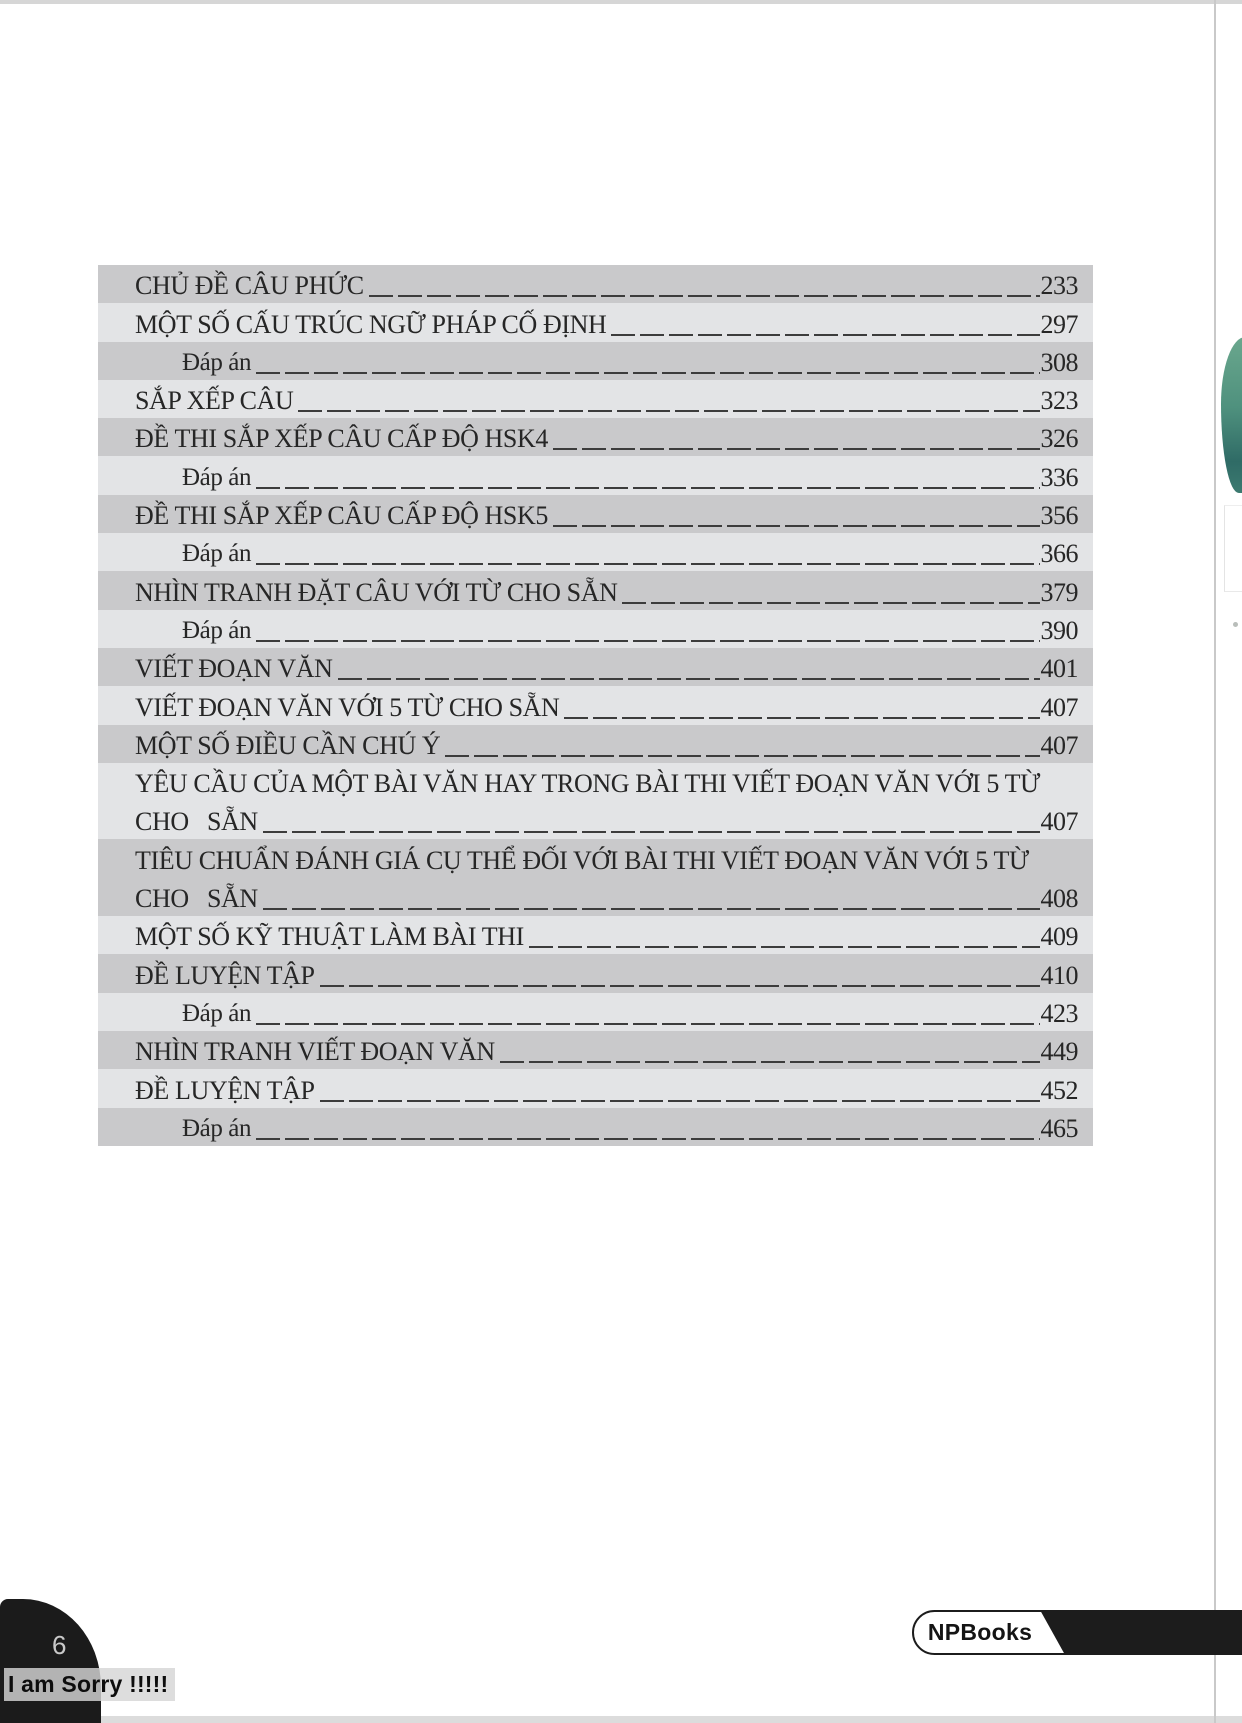  What do you see at coordinates (595, 475) in the screenshot?
I see `toc-row: Đáp án 336` at bounding box center [595, 475].